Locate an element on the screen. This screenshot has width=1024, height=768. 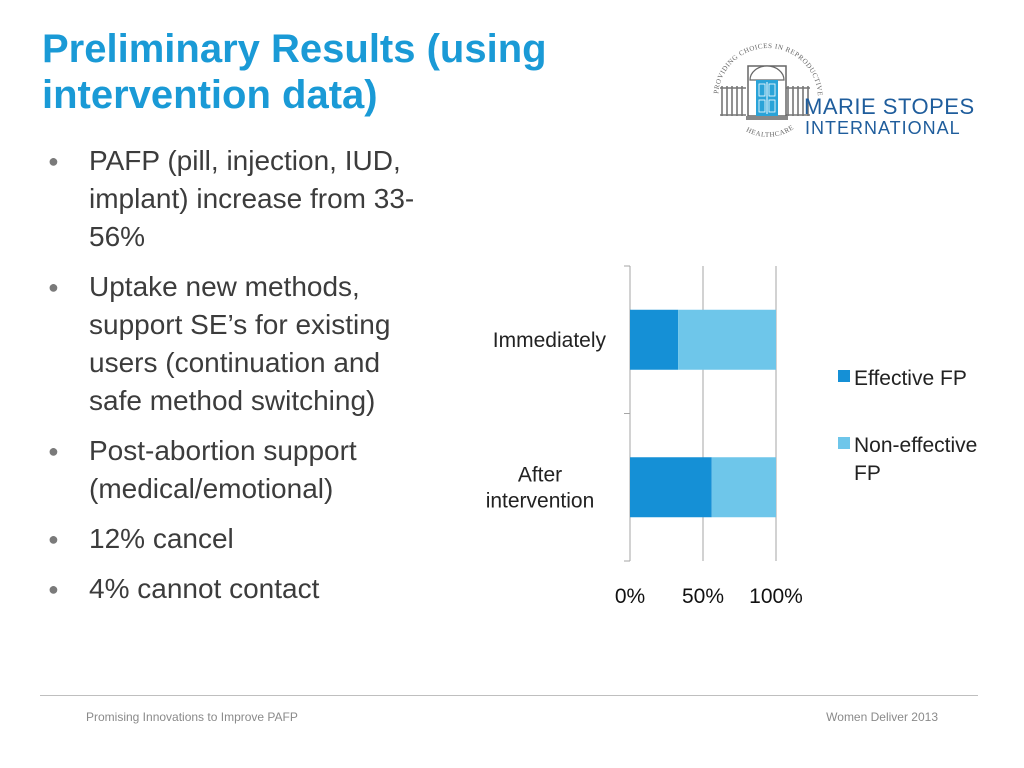
legend-label: Non-effective is located at coordinates (915, 445).